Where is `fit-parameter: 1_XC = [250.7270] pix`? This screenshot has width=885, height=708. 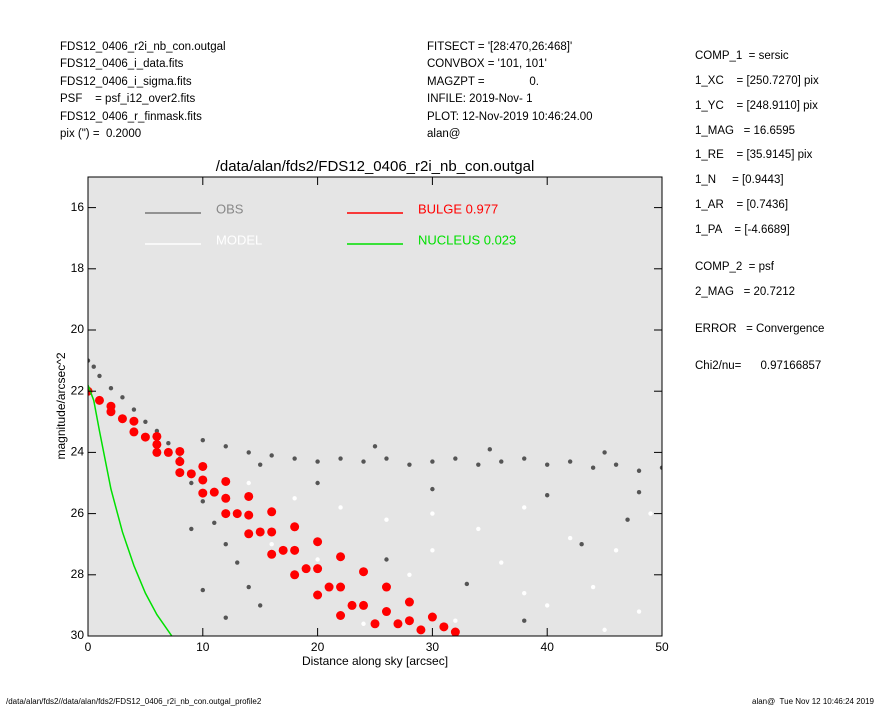 fit-parameter: 1_XC = [250.7270] pix is located at coordinates (757, 81).